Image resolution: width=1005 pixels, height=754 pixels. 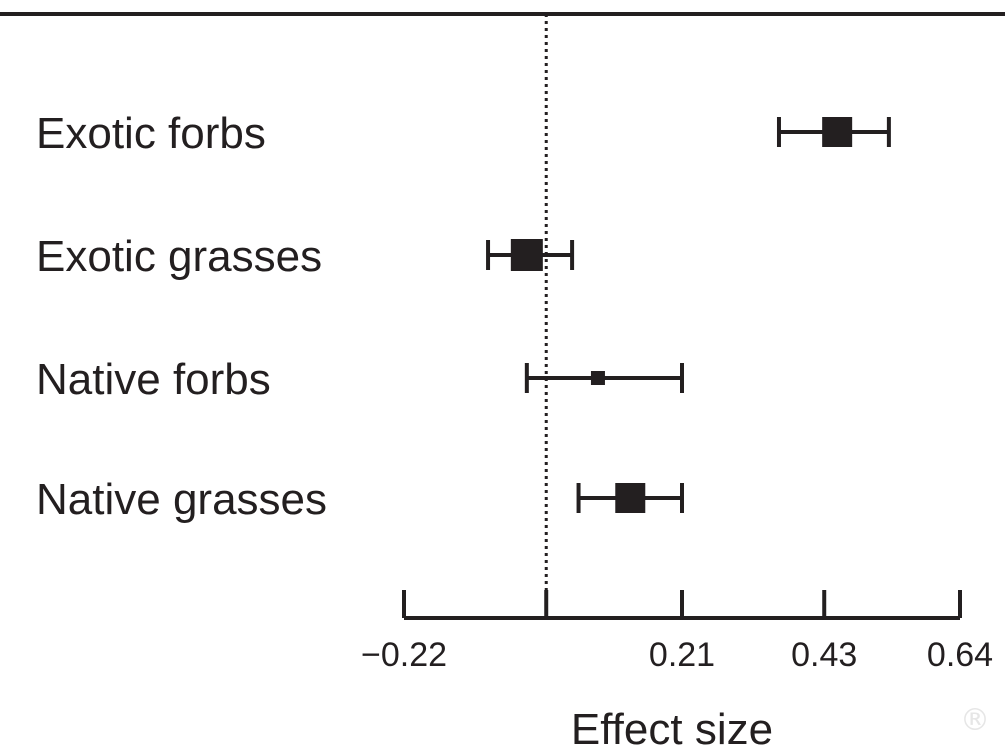 I want to click on category-label: Native grasses, so click(x=181, y=499).